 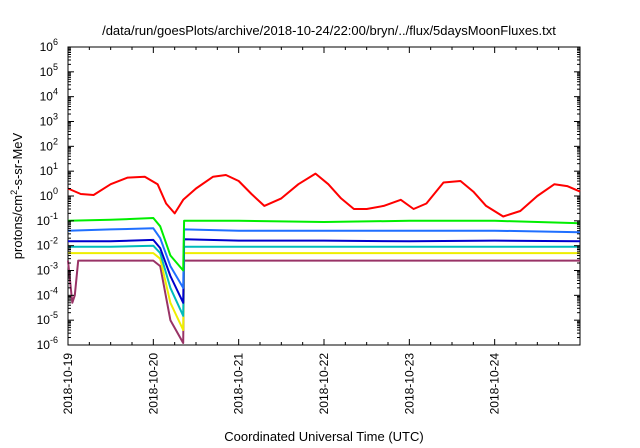 What do you see at coordinates (49, 45) in the screenshot?
I see `y-tick-label: 10⁶` at bounding box center [49, 45].